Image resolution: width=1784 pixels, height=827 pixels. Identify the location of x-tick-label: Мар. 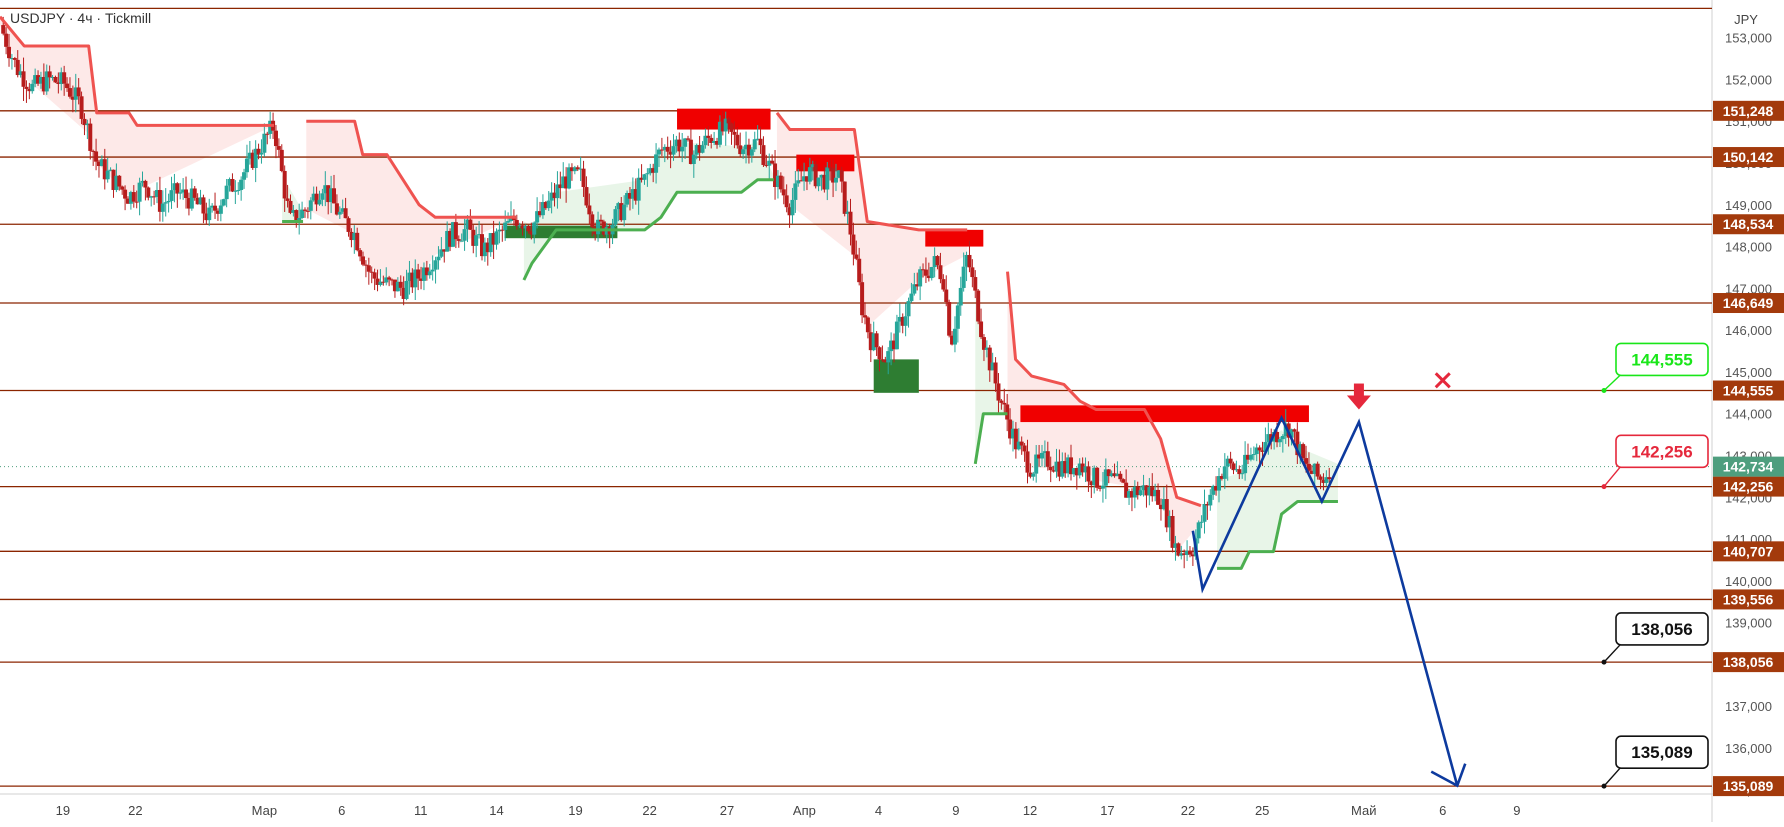
(264, 810).